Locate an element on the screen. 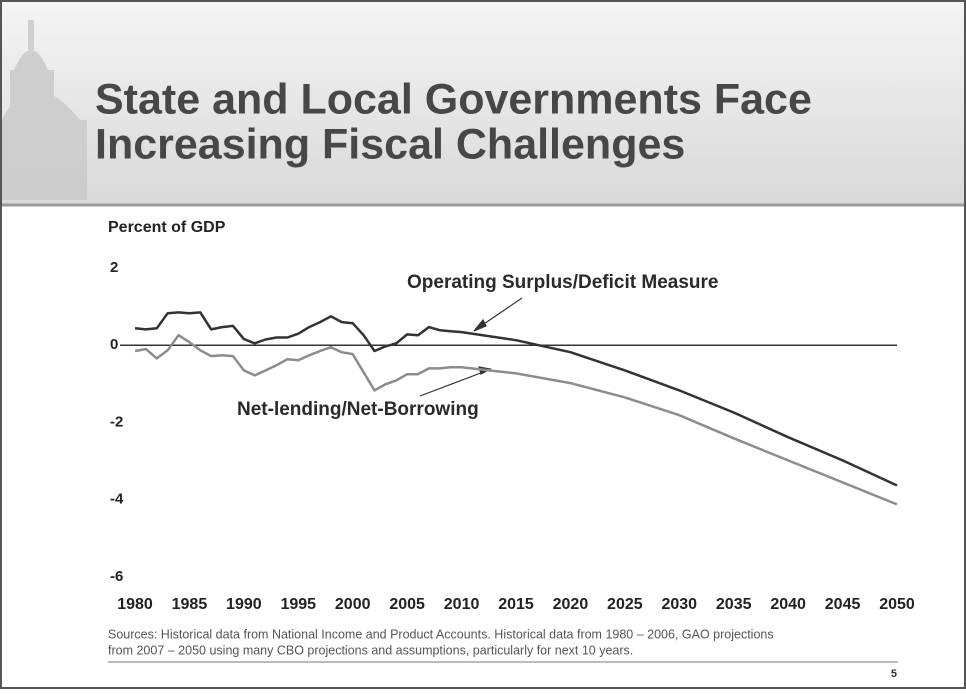 Image resolution: width=966 pixels, height=694 pixels. x-tick-label: 1985 is located at coordinates (190, 604).